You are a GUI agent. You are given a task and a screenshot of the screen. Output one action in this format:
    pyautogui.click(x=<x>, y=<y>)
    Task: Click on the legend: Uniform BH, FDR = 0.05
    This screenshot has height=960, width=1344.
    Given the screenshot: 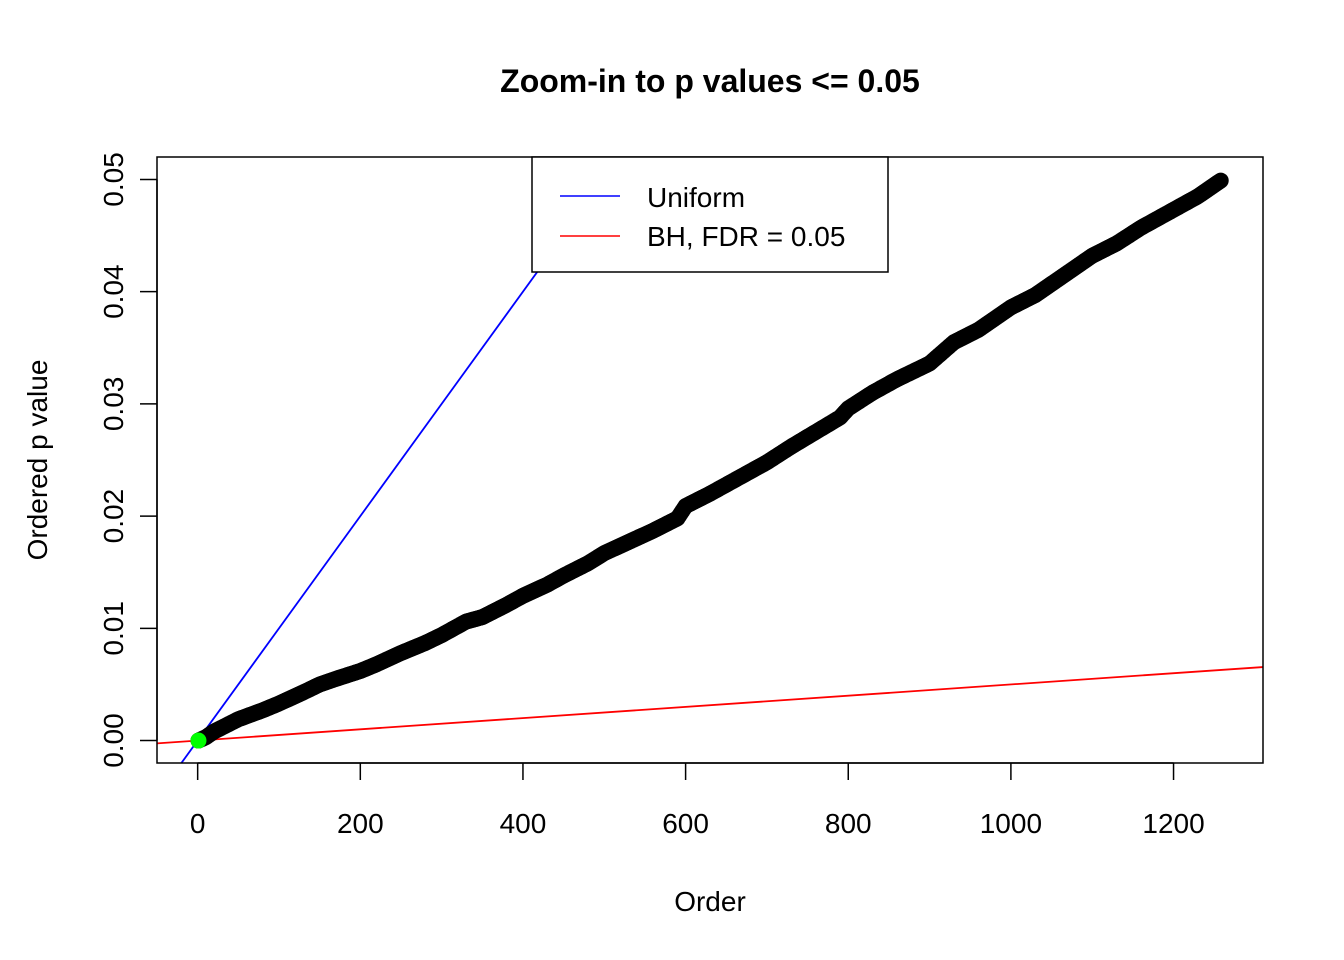 What is the action you would take?
    pyautogui.click(x=710, y=214)
    